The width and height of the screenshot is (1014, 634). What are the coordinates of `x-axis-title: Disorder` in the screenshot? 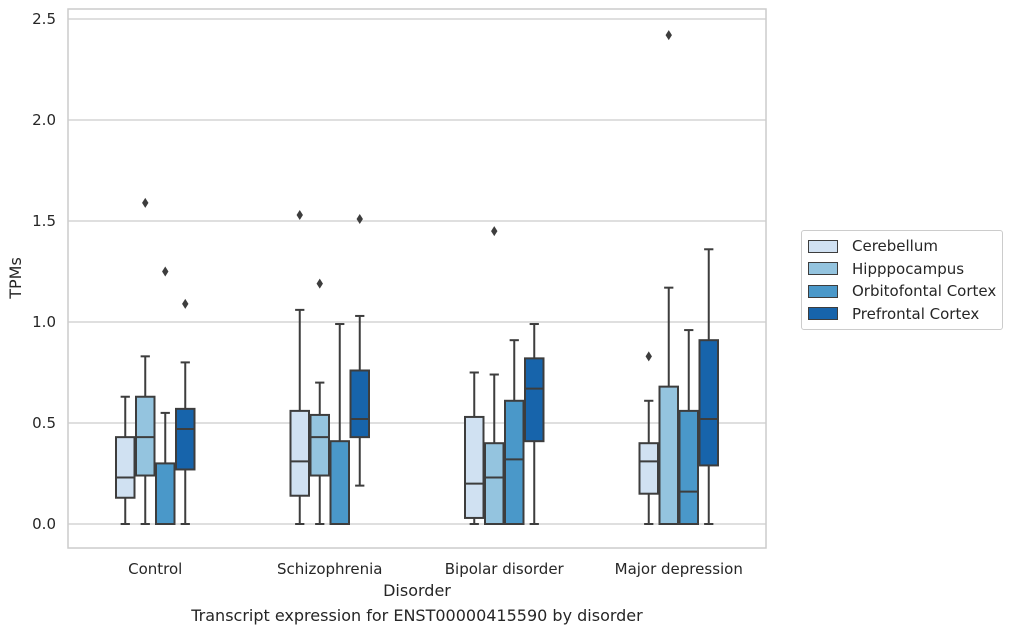 It's located at (417, 590).